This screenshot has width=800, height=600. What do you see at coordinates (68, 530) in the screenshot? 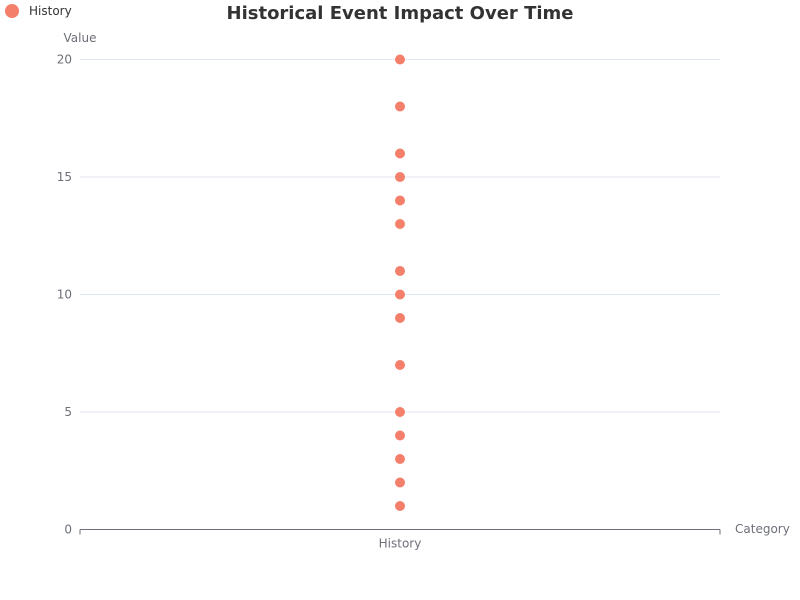
I see `y-tick-label: 0` at bounding box center [68, 530].